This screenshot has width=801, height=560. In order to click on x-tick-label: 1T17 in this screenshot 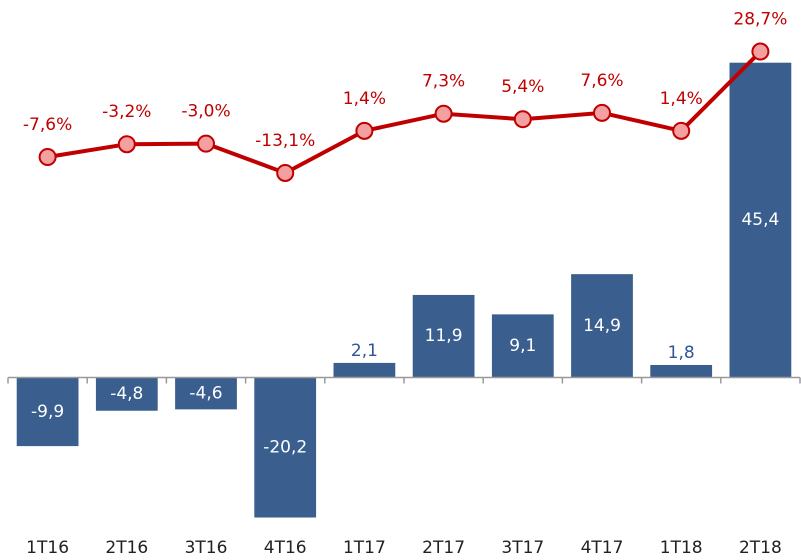, I will do `click(364, 548)`.